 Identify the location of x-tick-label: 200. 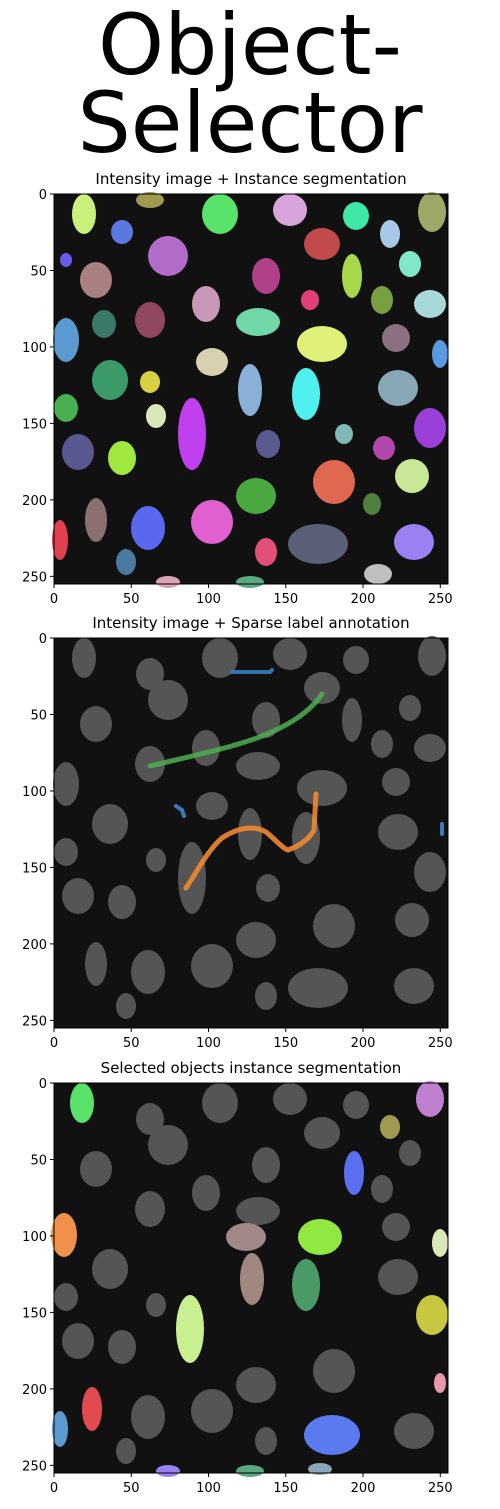
(363, 599).